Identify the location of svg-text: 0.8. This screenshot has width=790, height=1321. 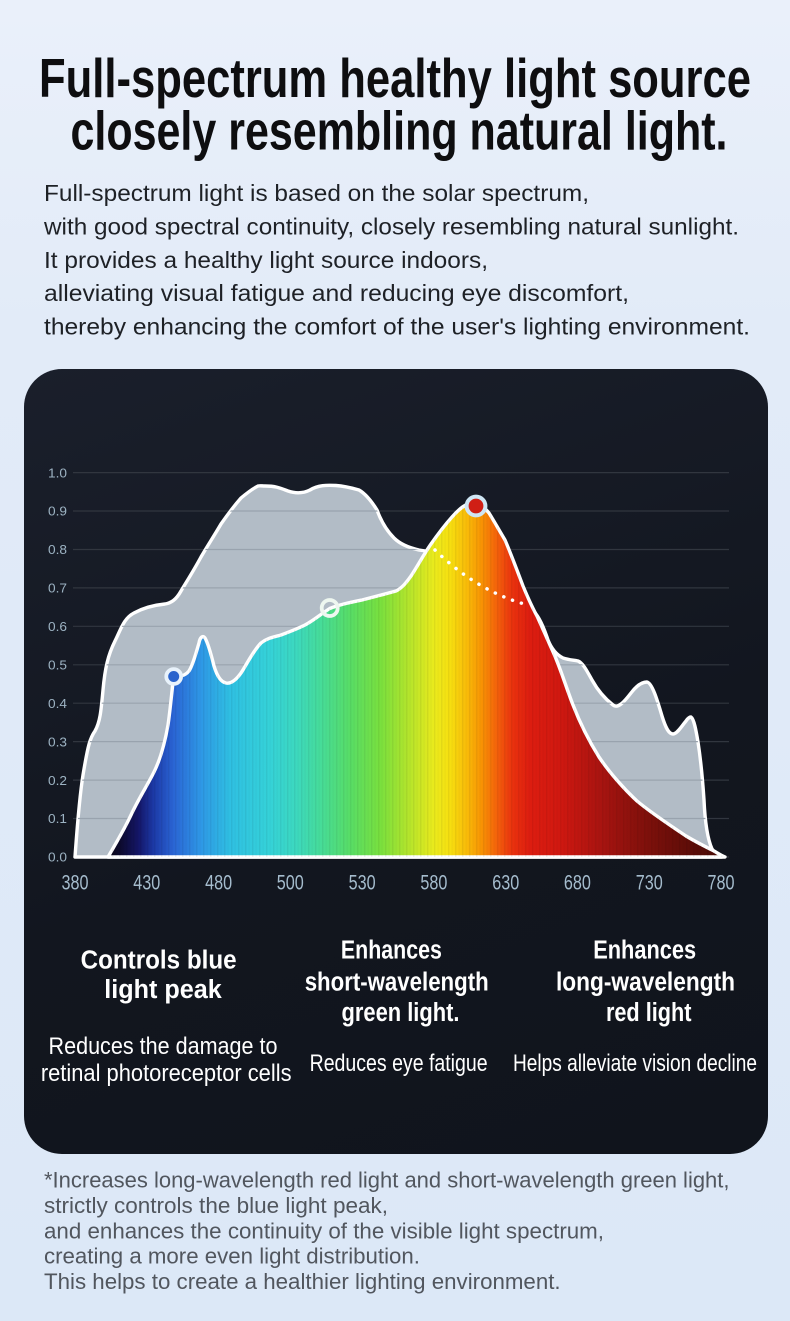
(57, 549).